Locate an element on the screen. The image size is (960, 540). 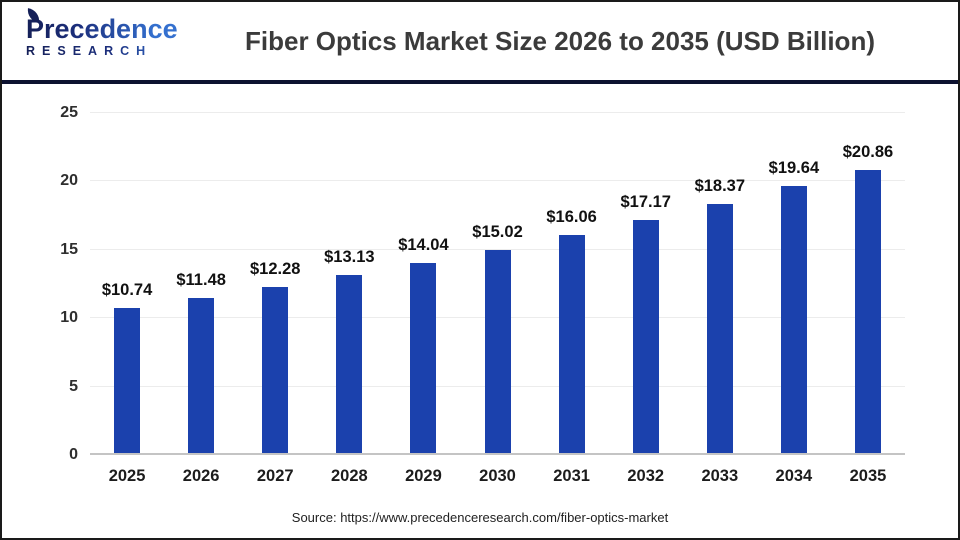
y-axis-tick-label: 25 is located at coordinates (69, 112).